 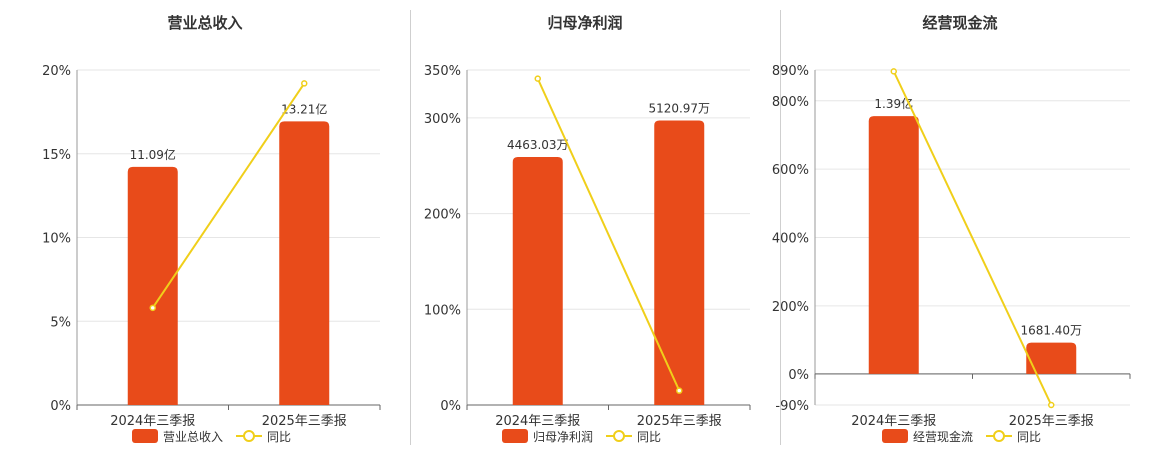 I want to click on y-tick-label: 100%, so click(x=442, y=310).